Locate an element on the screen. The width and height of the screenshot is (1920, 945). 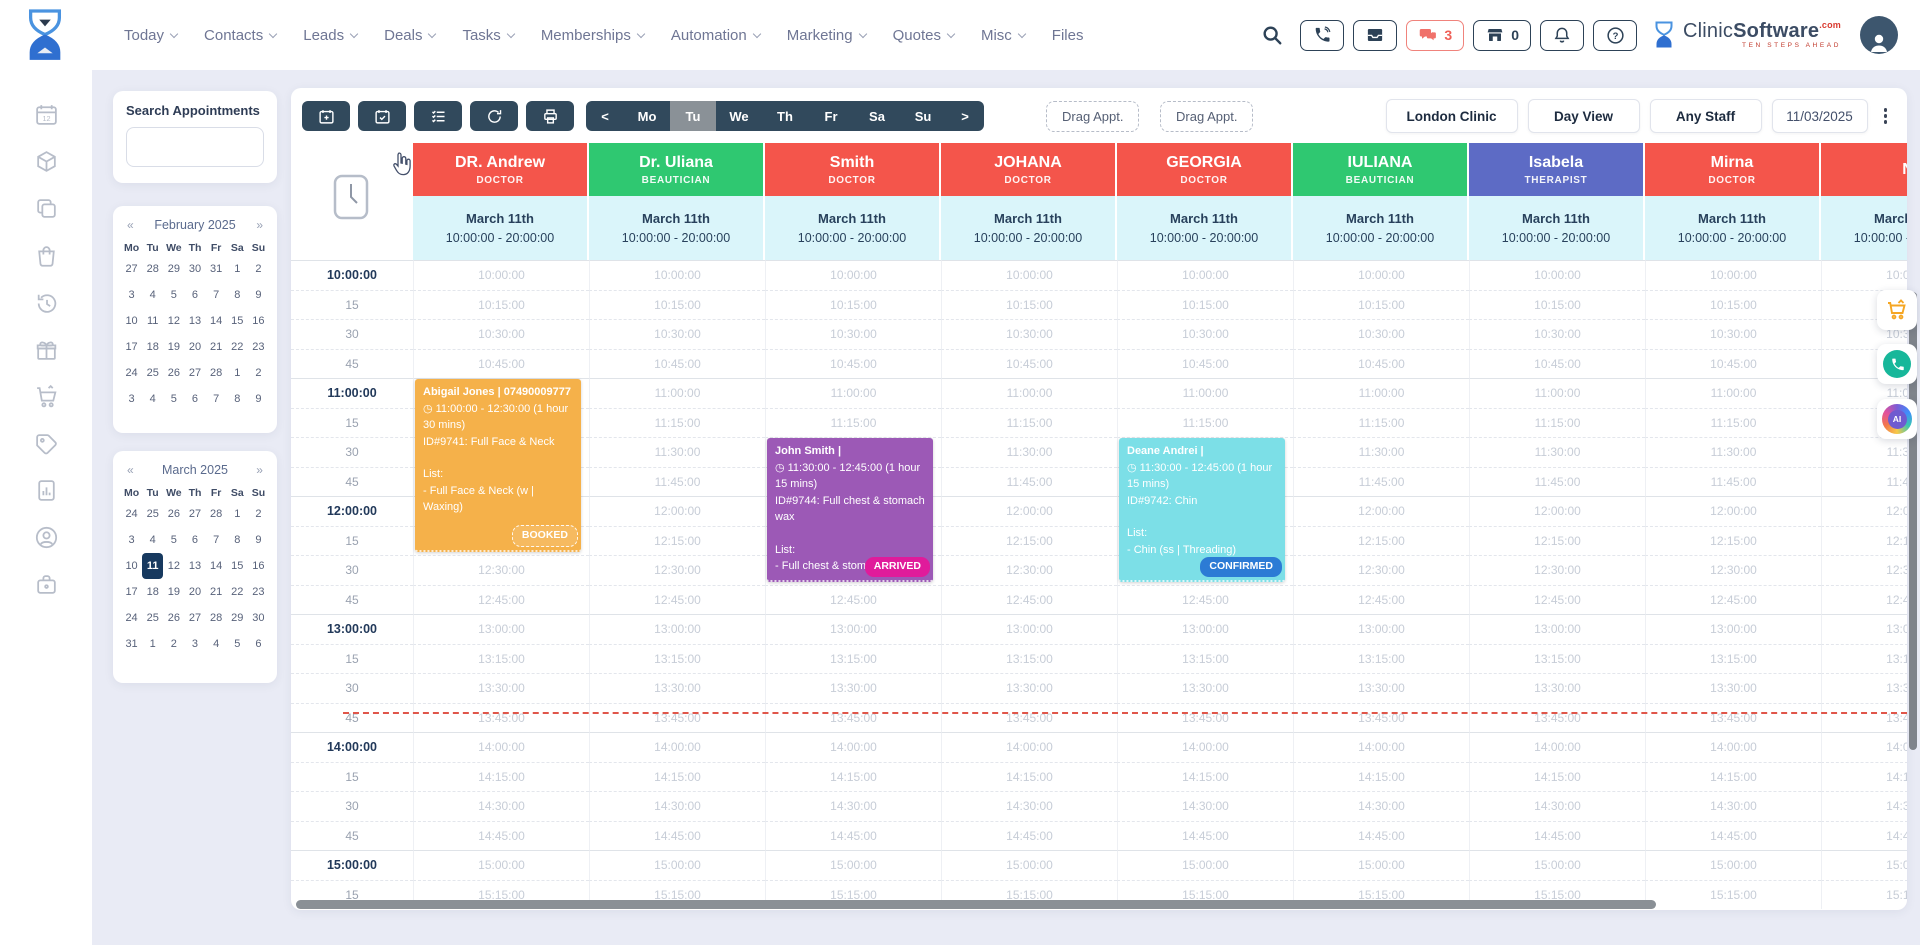
staff-column-header-isabela: Isabela THERAPIST is located at coordinates (1557, 169).